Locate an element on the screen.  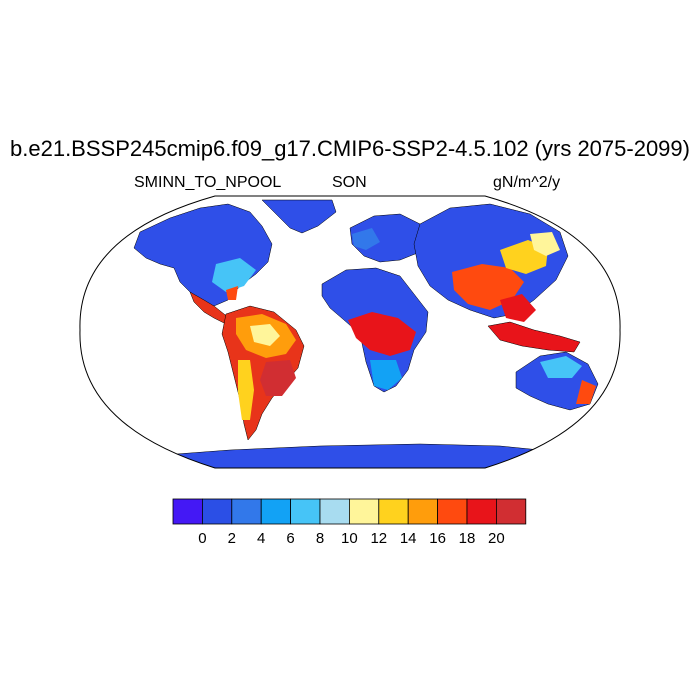
colorbar-tick-label: 4 is located at coordinates (261, 538).